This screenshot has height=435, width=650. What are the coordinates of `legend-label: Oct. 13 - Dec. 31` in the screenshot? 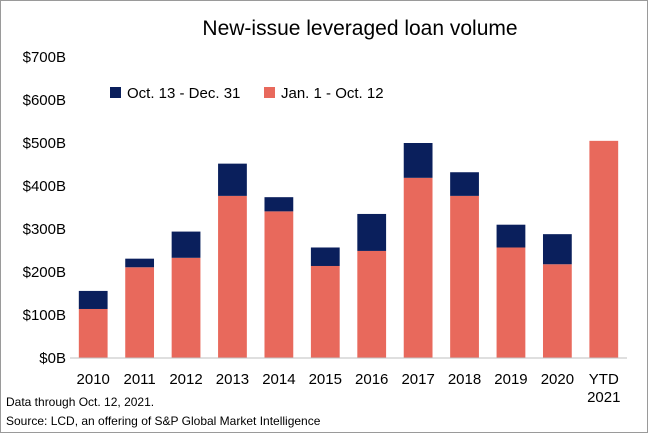 It's located at (183, 93).